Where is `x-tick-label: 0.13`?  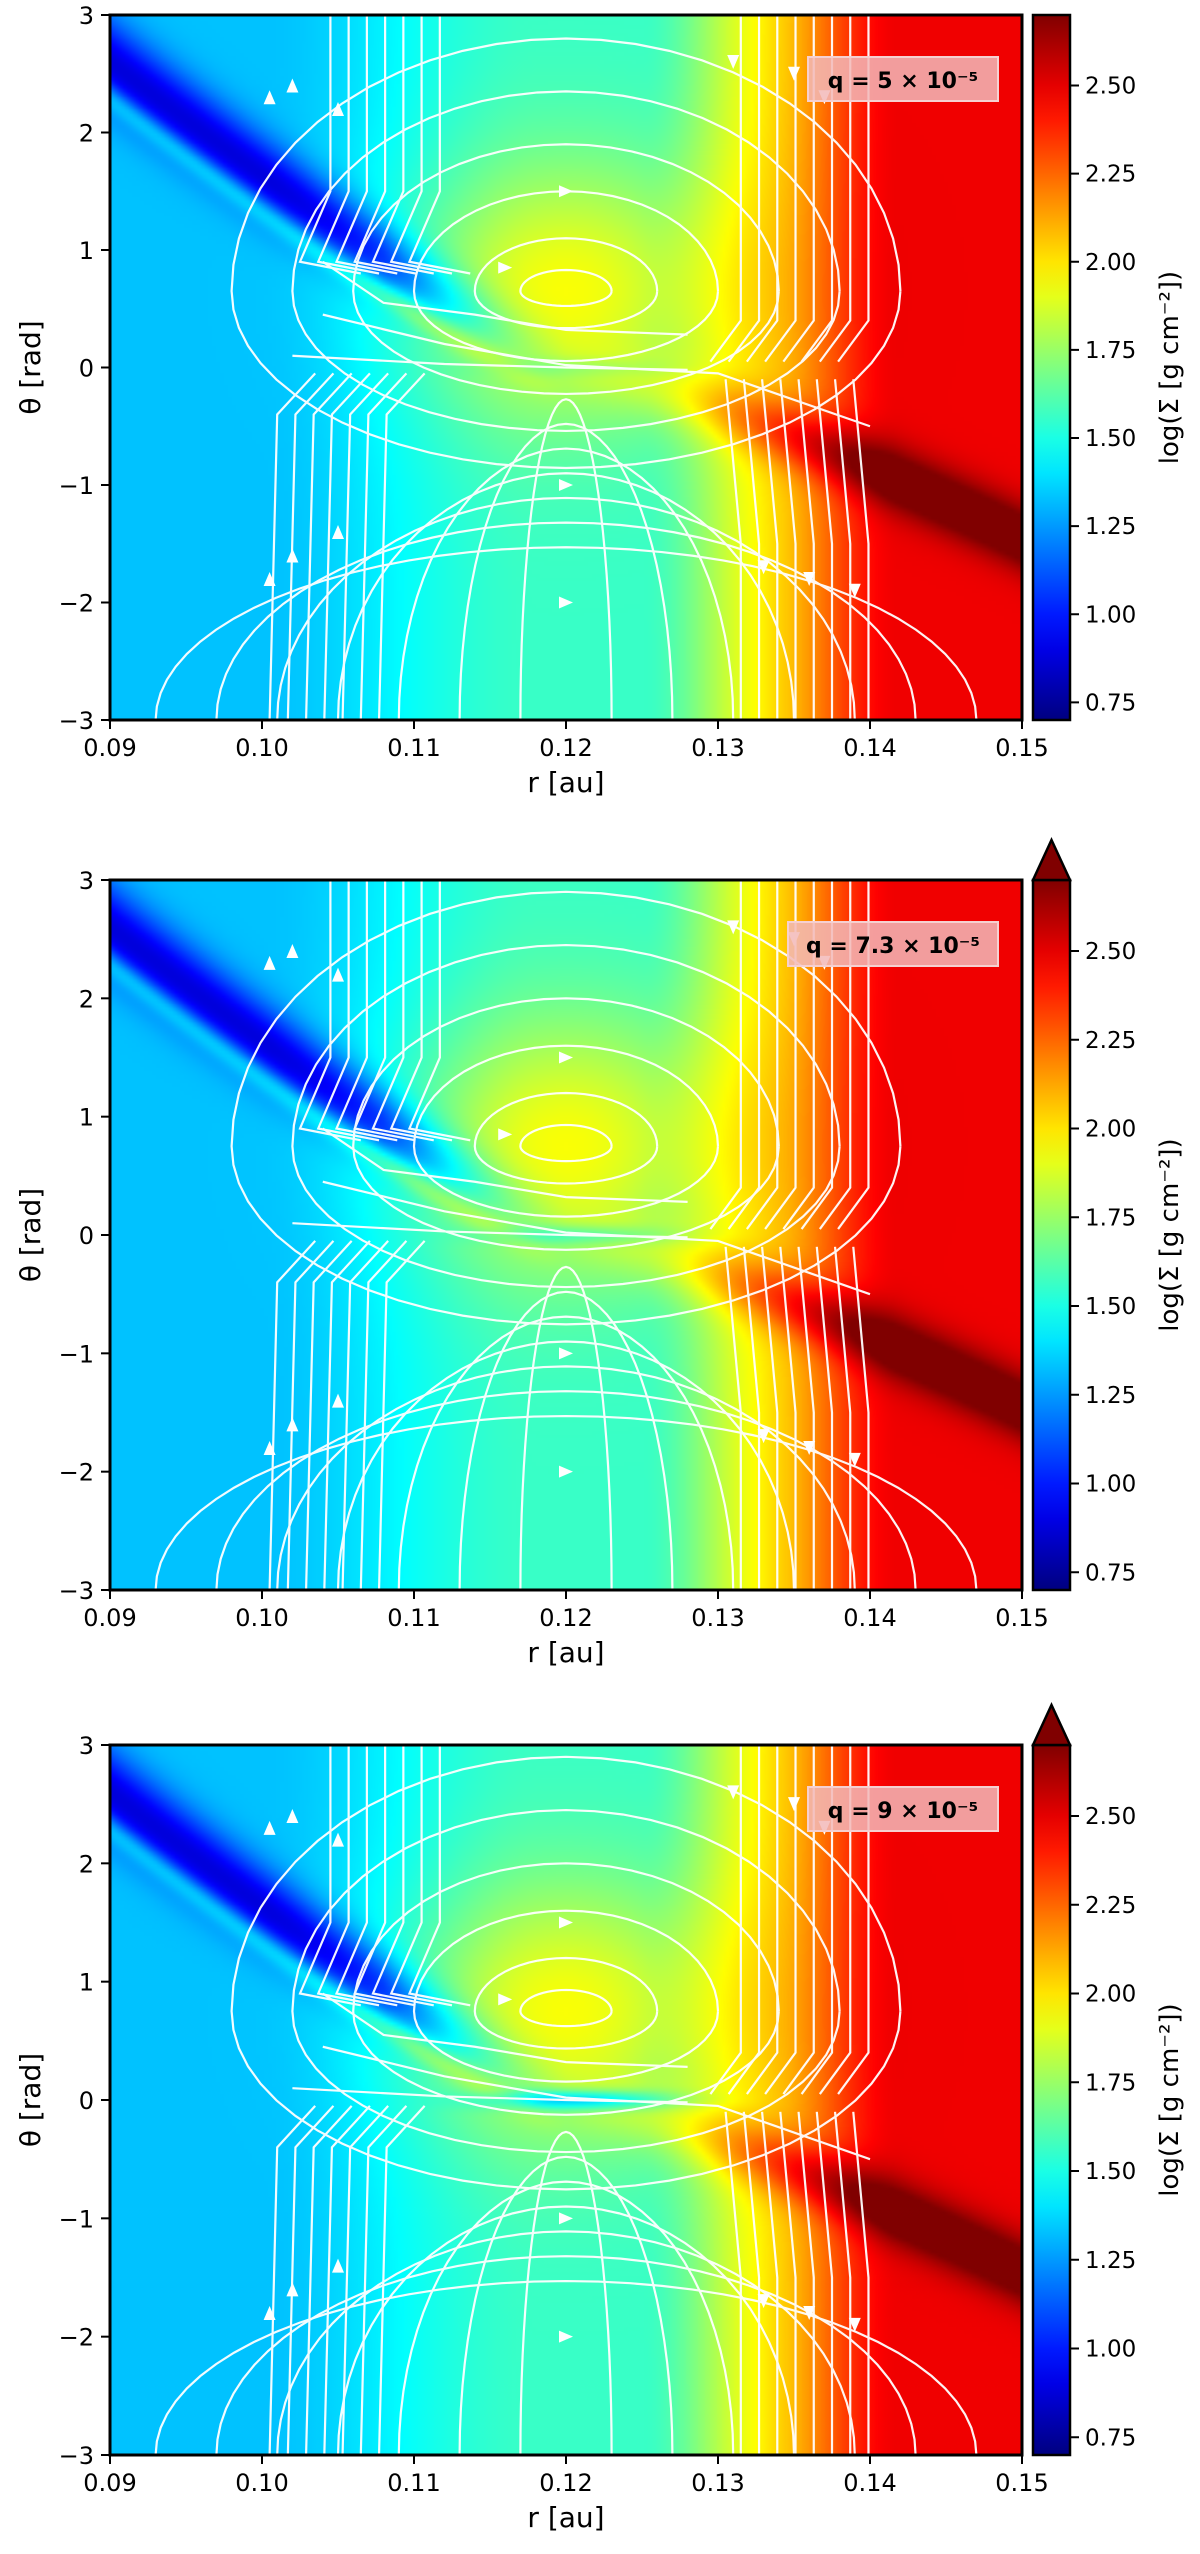 x-tick-label: 0.13 is located at coordinates (717, 1618).